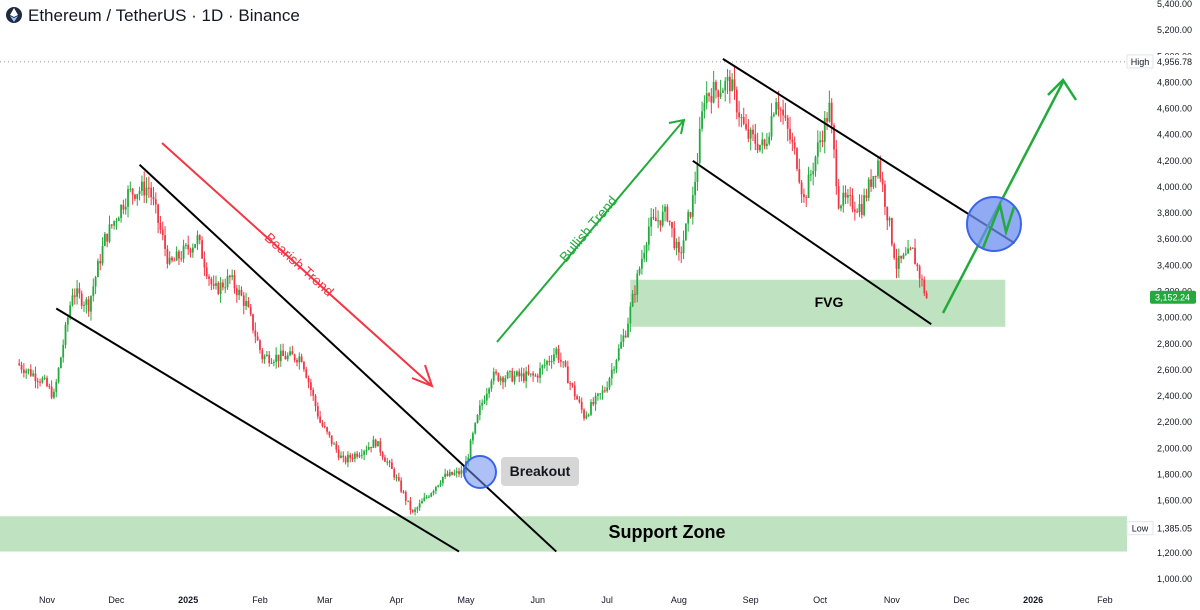 The image size is (1200, 610). I want to click on y-tick-label: 3,000.00, so click(1174, 318).